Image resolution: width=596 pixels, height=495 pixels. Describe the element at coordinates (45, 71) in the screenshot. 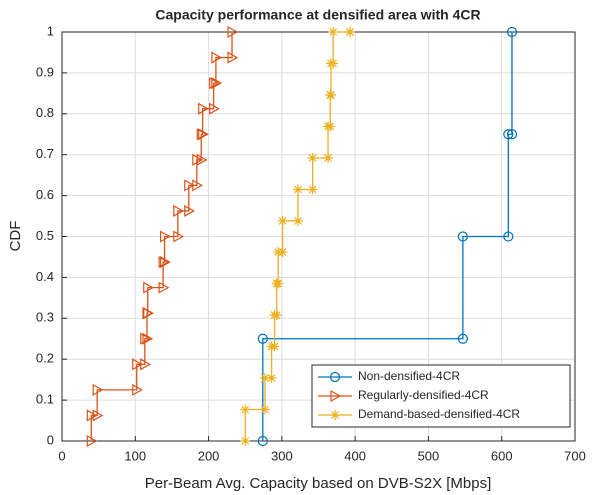

I see `y-tick-label: 0.9` at that location.